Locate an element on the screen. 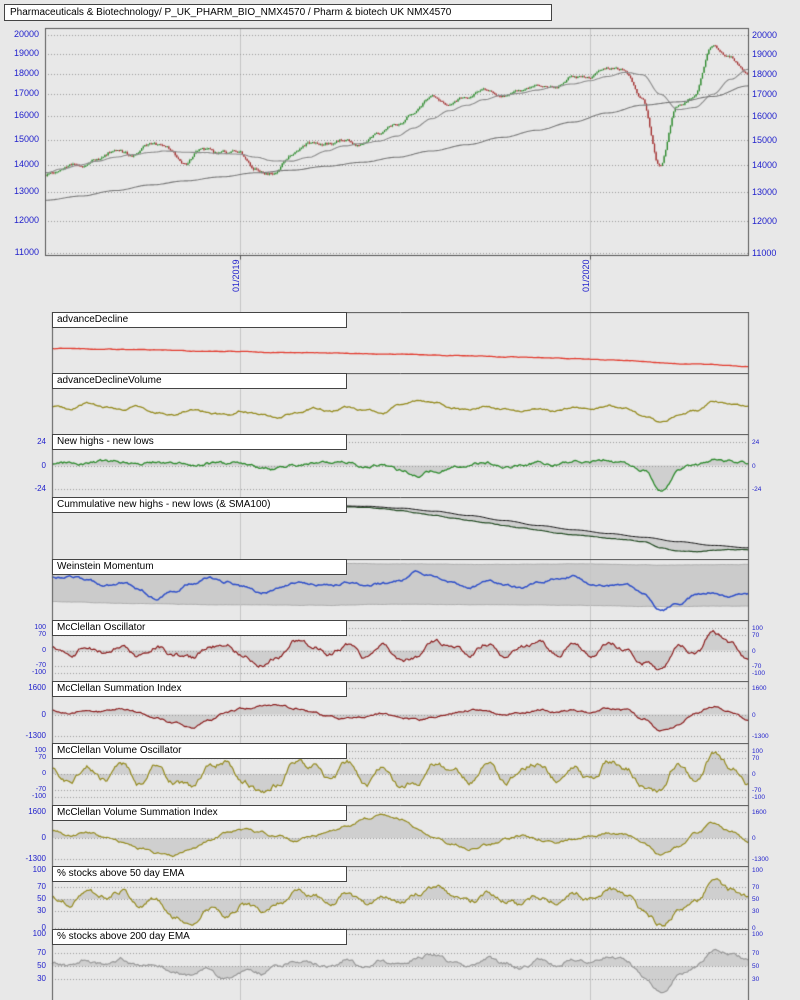  mcclellan-summation-index-label-box: McClellan Summation Index is located at coordinates (199, 689).